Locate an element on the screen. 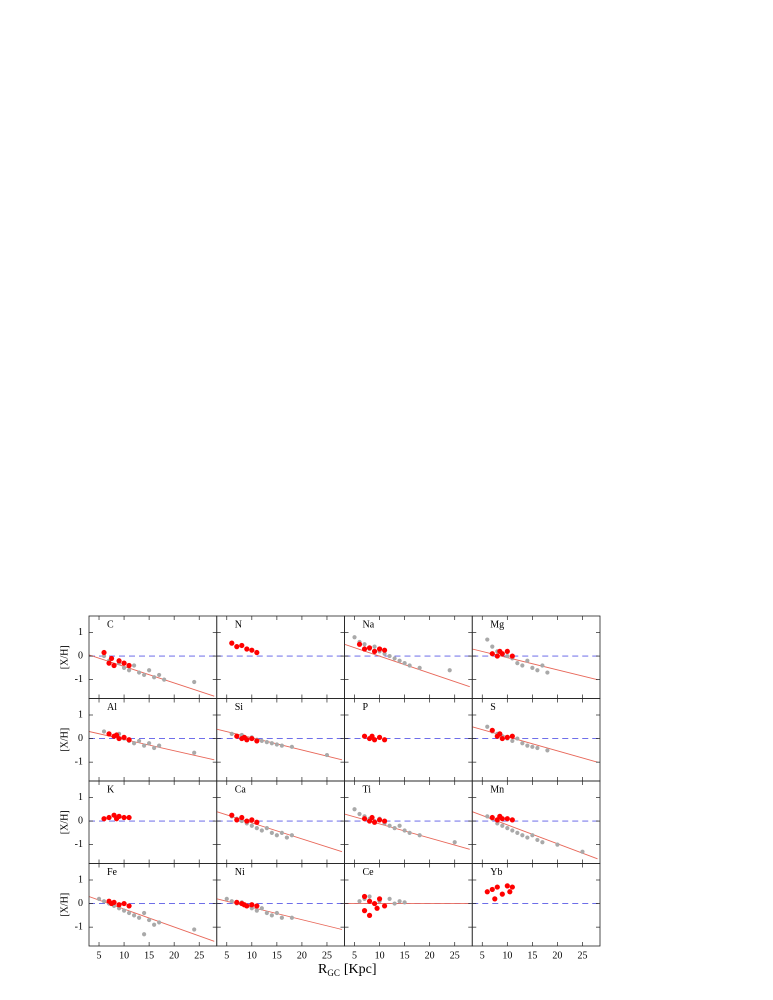  panel: 5 10 15 20 25 Ce is located at coordinates (408, 912).